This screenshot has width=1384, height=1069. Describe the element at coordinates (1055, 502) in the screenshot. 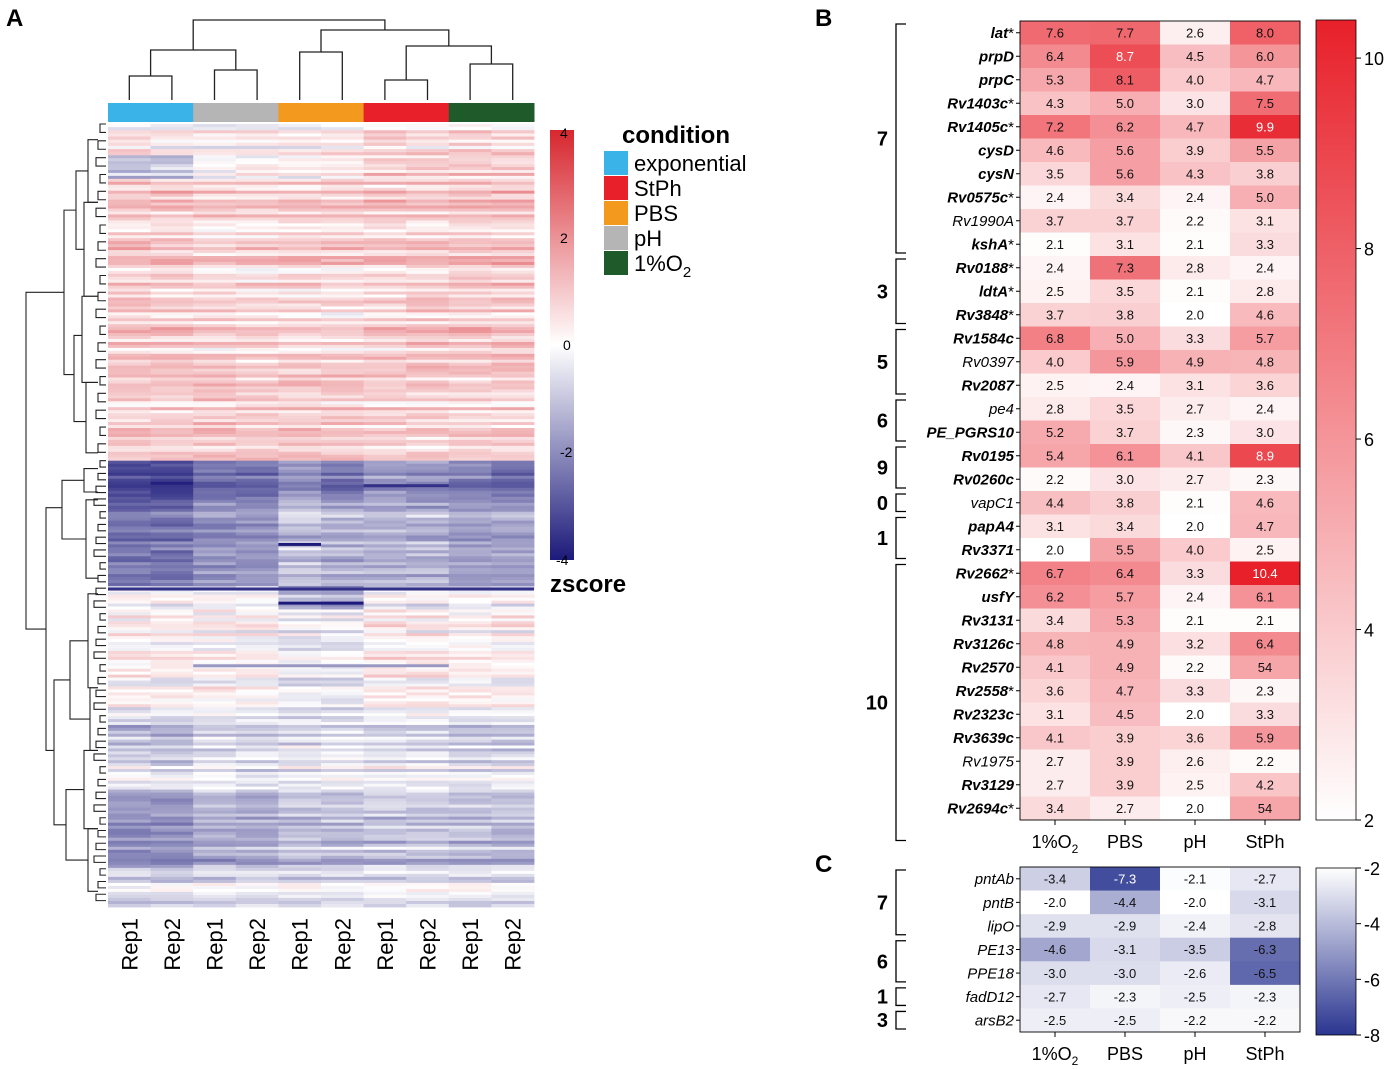

I see `cell-value: 4.4` at that location.